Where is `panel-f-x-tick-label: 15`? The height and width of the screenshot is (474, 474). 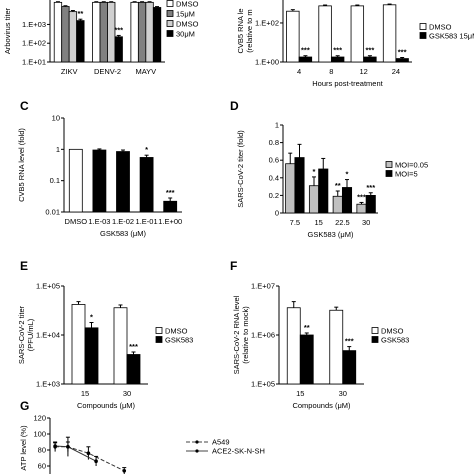
panel-f-x-tick-label: 15 is located at coordinates (300, 393).